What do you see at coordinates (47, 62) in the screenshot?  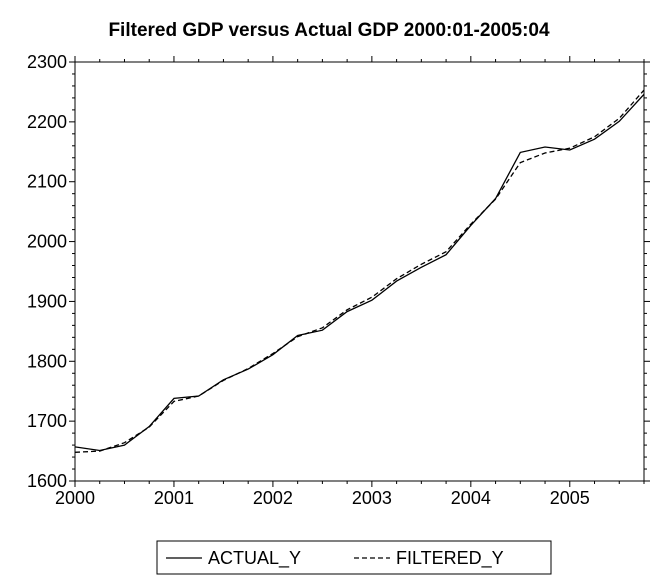 I see `y-tick-label: 2300` at bounding box center [47, 62].